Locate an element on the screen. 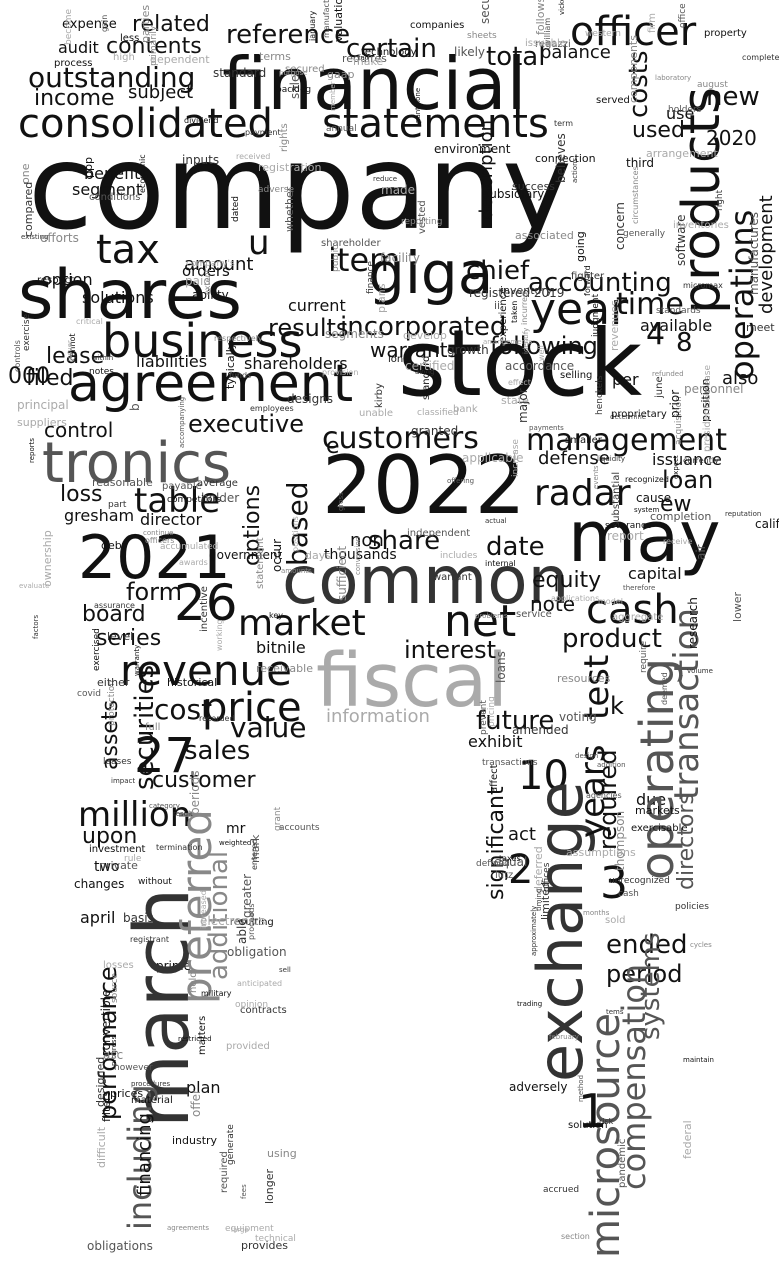 The width and height of the screenshot is (779, 1280). word-small: electronics is located at coordinates (233, 921).